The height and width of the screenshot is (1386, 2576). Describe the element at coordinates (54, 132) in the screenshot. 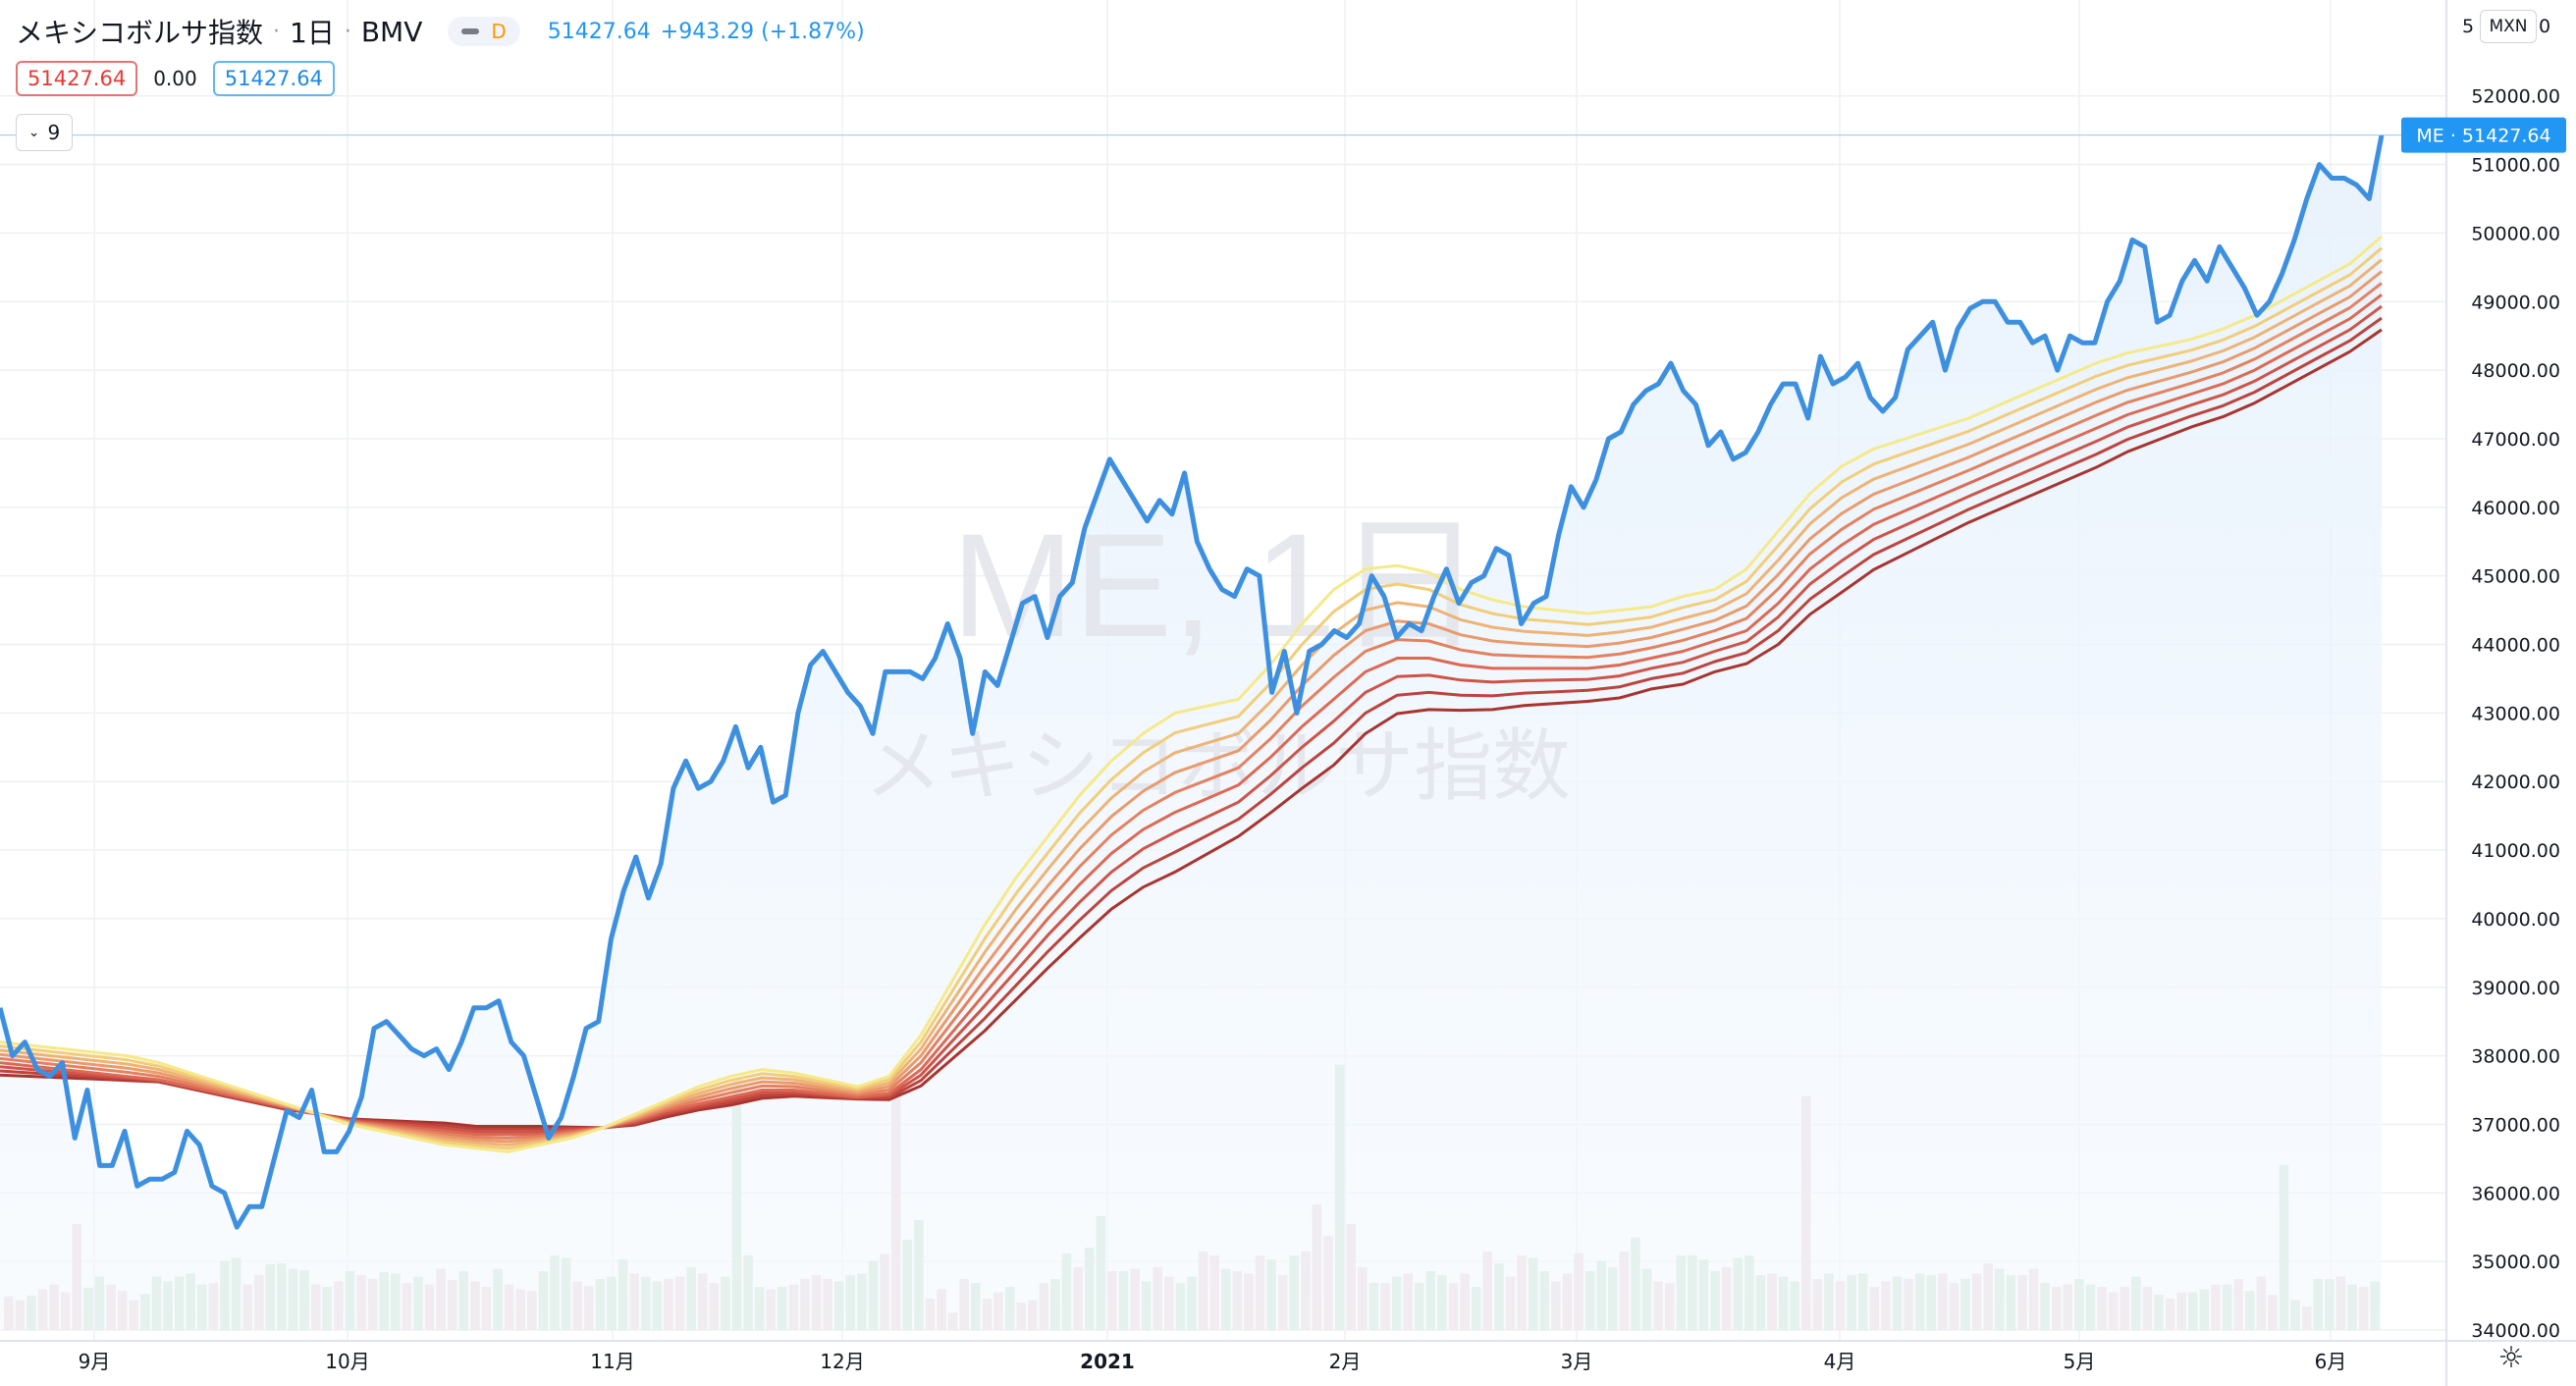

I see `indicator-count: 9` at that location.